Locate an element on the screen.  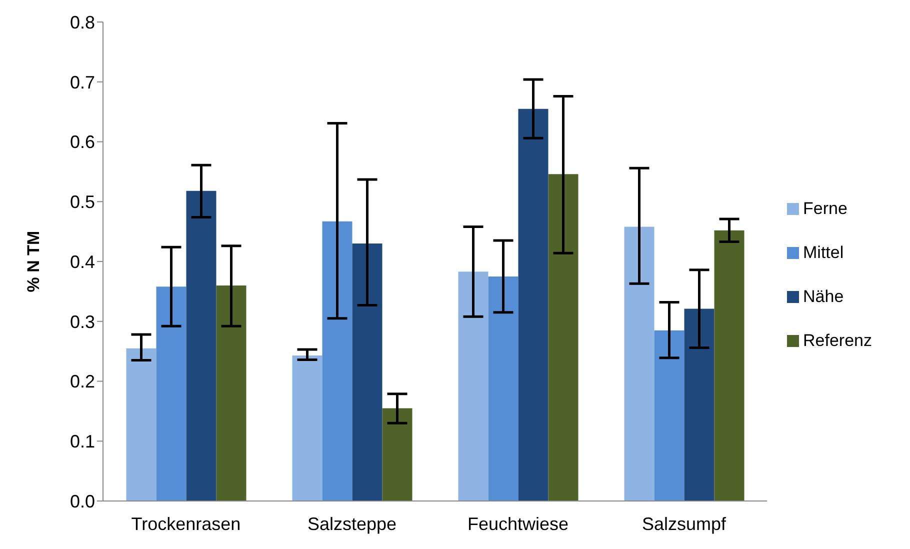
x-tick-label: Feuchtwiese is located at coordinates (518, 524).